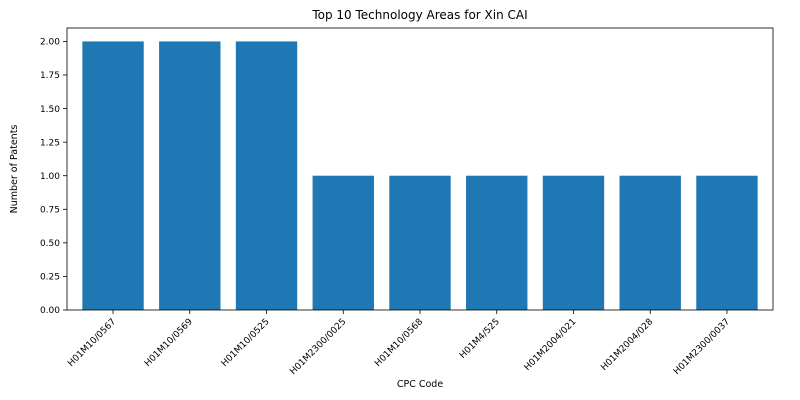 This screenshot has height=400, width=800. I want to click on y-tick-label: 1.25, so click(50, 143).